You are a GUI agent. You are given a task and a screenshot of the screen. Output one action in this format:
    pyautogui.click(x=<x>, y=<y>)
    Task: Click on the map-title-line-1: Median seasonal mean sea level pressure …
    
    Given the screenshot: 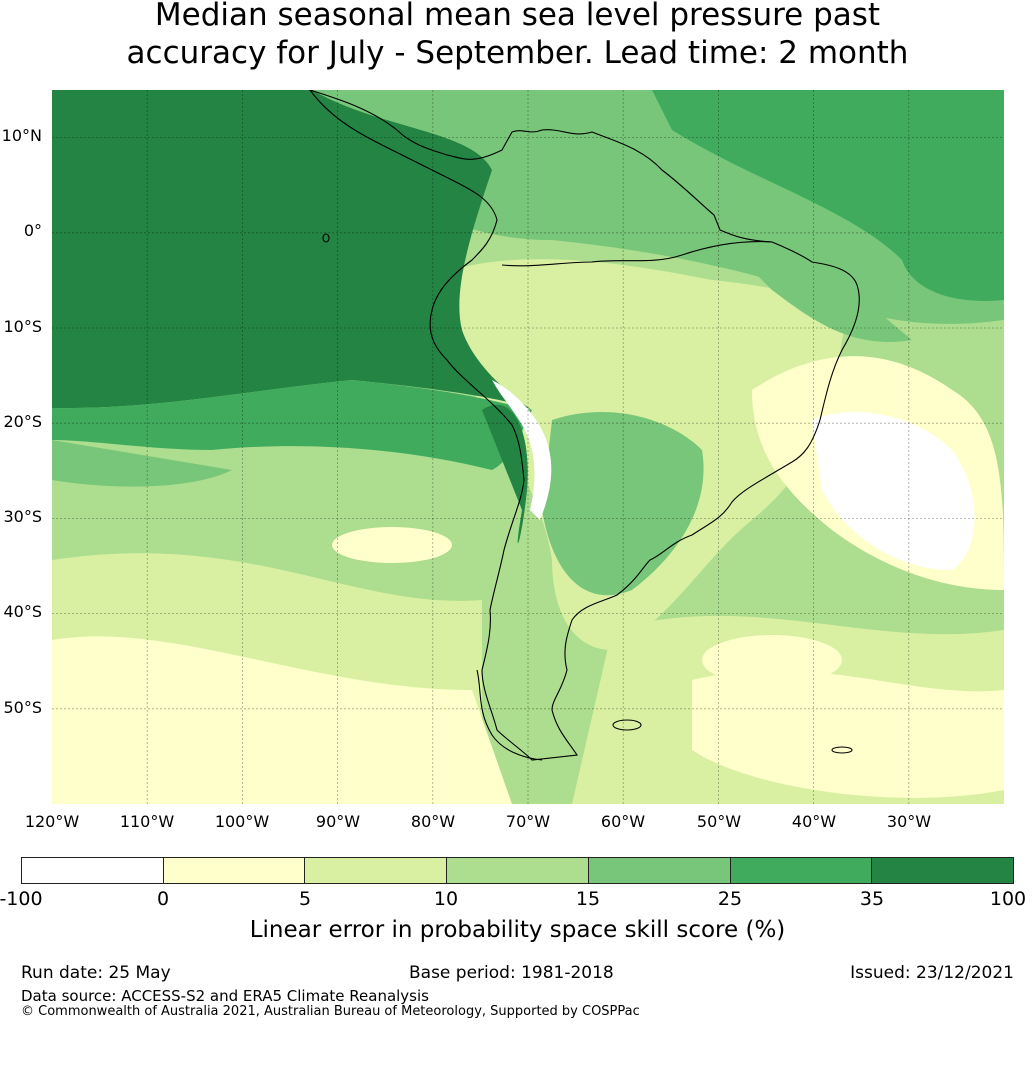 What is the action you would take?
    pyautogui.click(x=517, y=16)
    